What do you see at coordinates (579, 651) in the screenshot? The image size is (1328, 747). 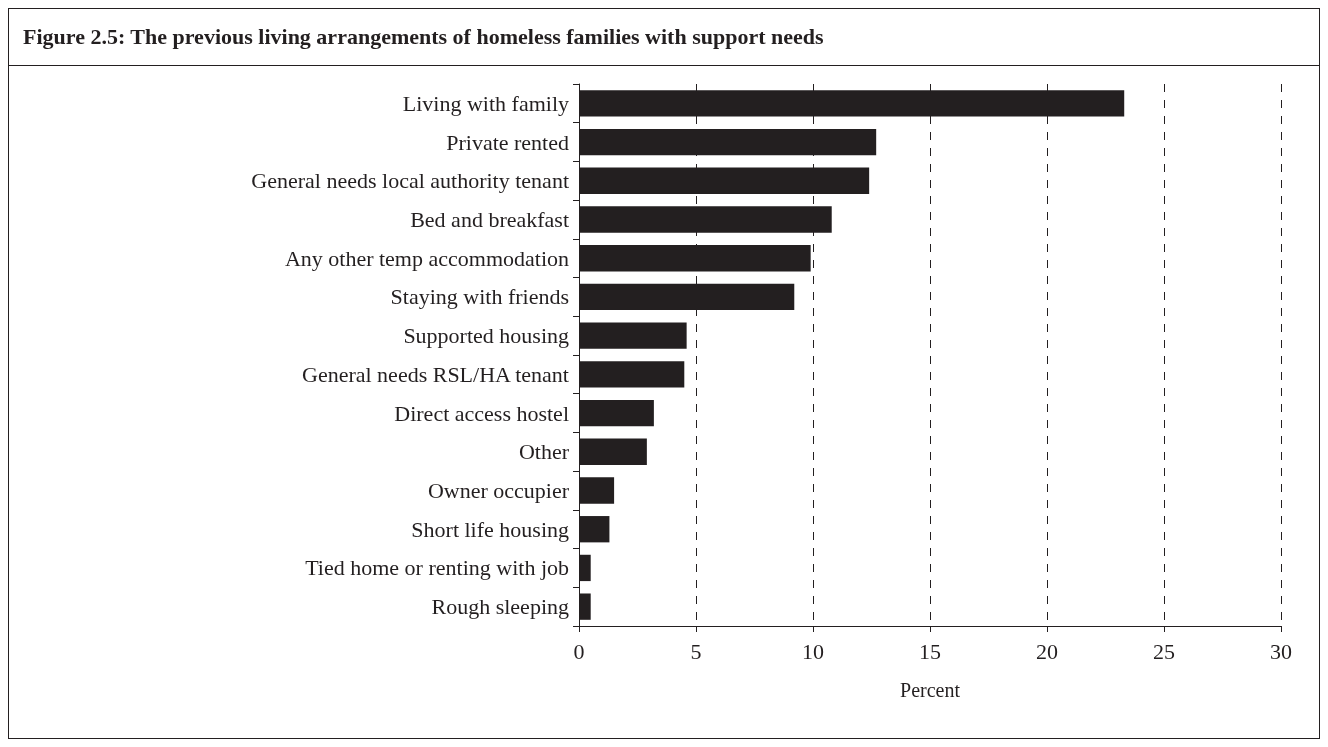 I see `x-tick-label: 0` at bounding box center [579, 651].